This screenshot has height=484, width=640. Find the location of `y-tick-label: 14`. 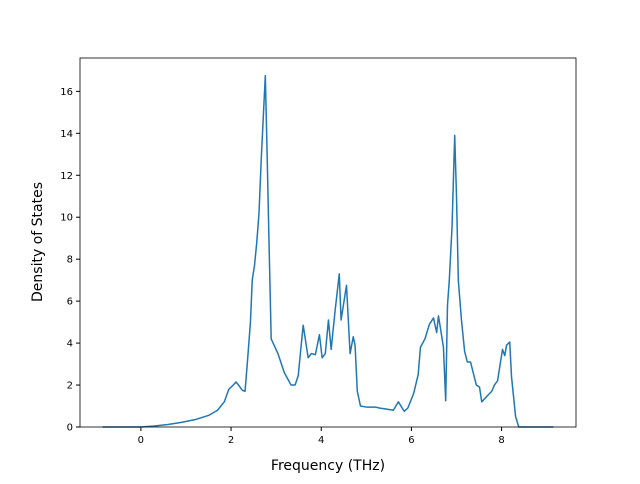

y-tick-label: 14 is located at coordinates (66, 134).